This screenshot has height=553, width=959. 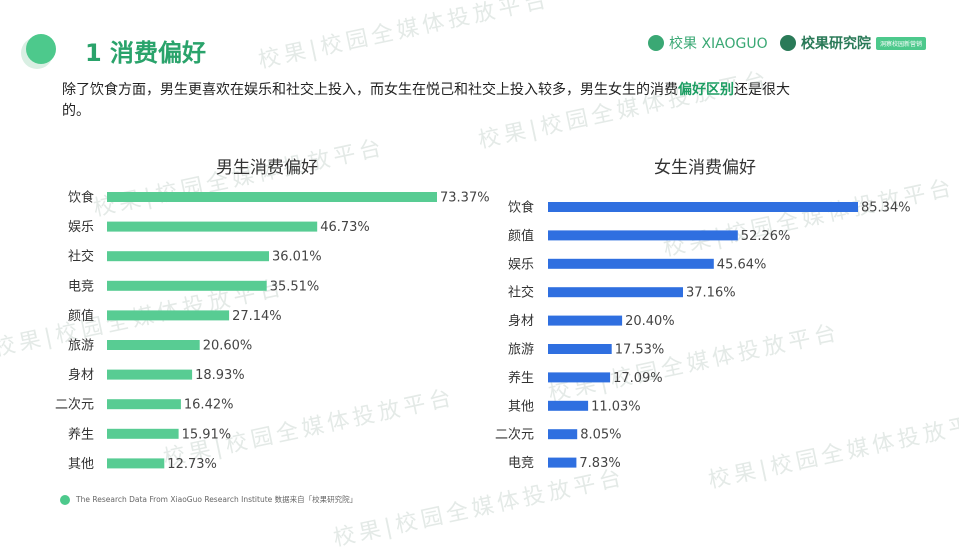 I want to click on female-category-label: 旅游, so click(x=521, y=350).